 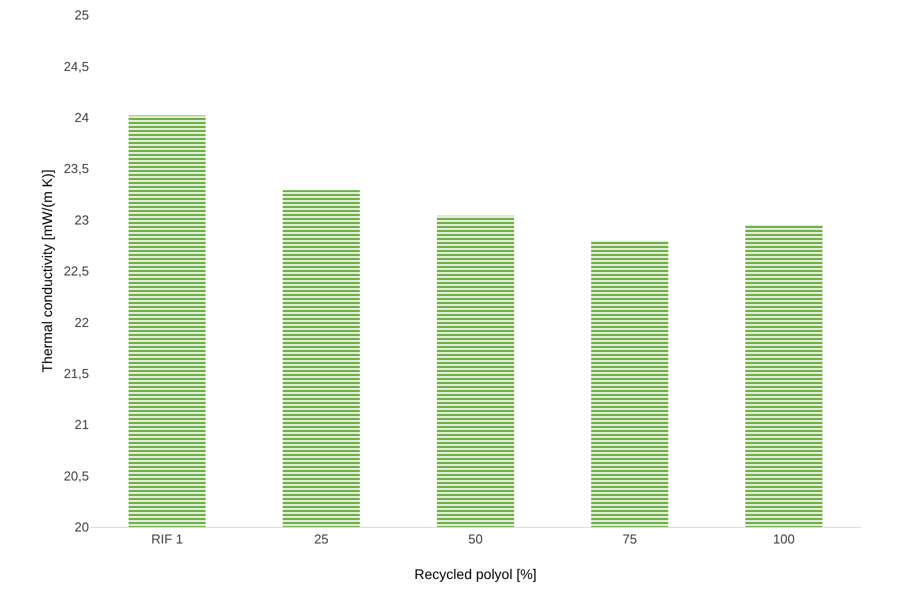 What do you see at coordinates (76, 271) in the screenshot?
I see `y-tick-label: 22,5` at bounding box center [76, 271].